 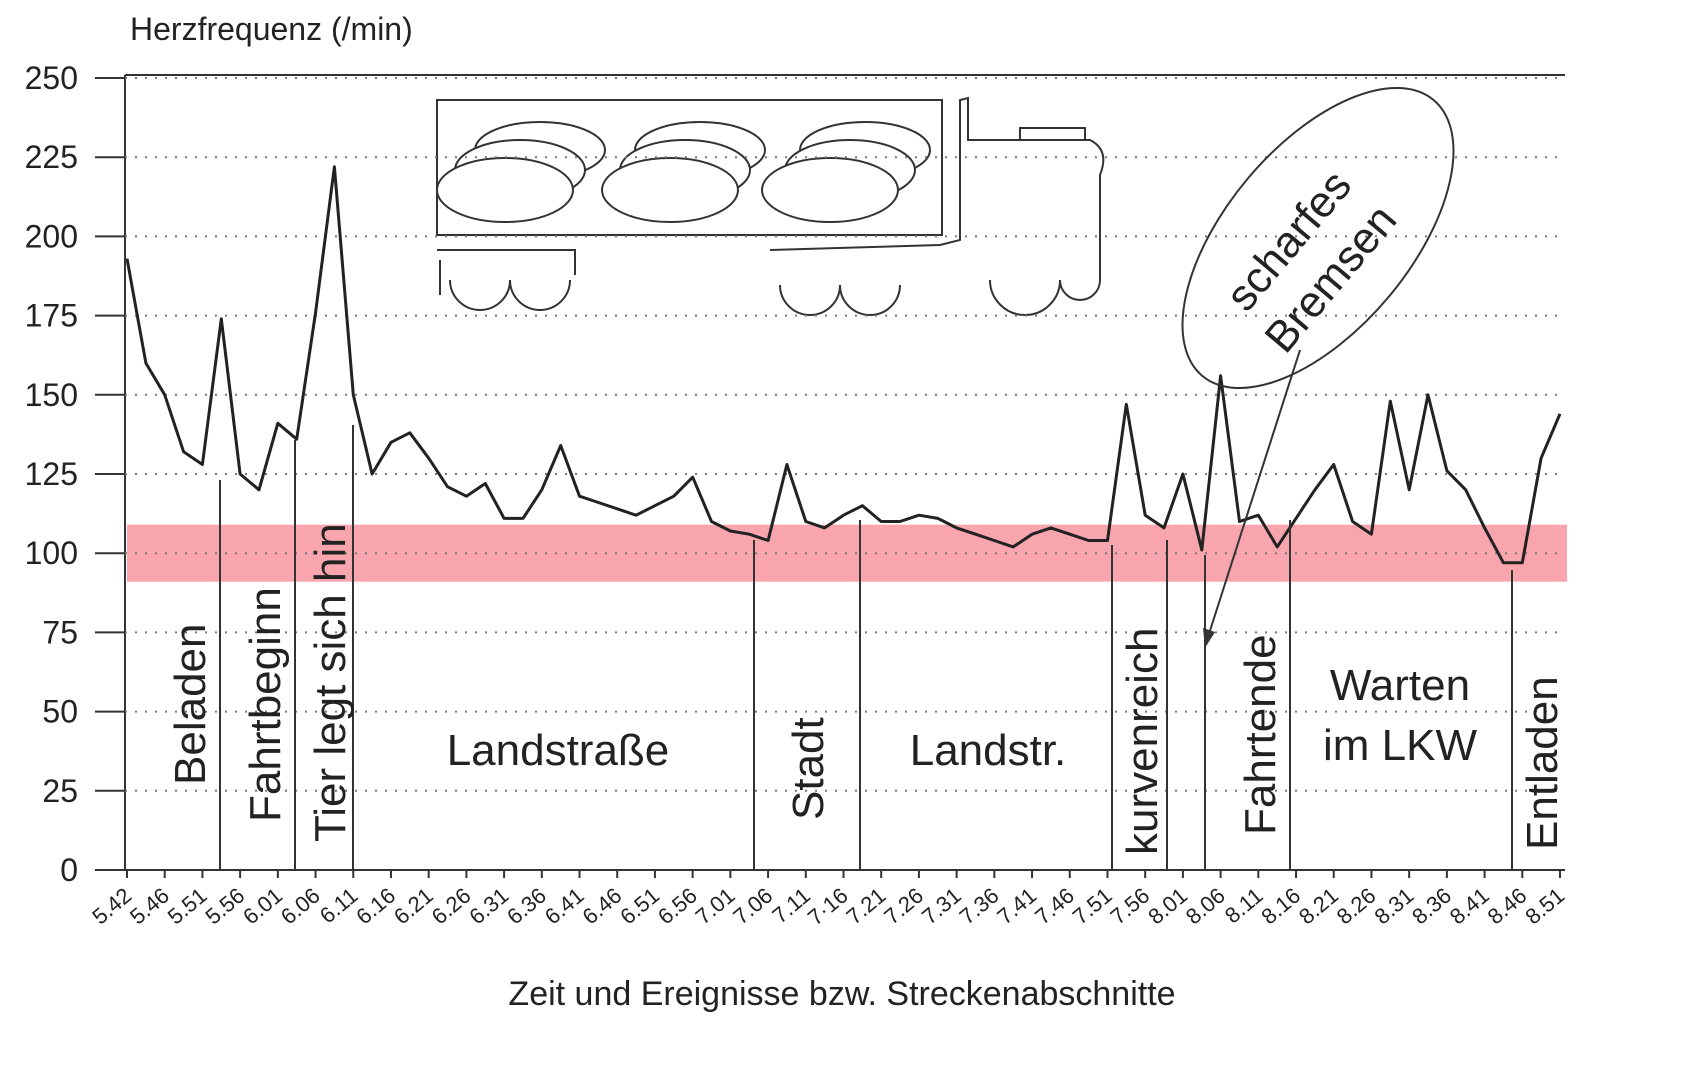 What do you see at coordinates (51, 395) in the screenshot?
I see `y-tick-label: 150` at bounding box center [51, 395].